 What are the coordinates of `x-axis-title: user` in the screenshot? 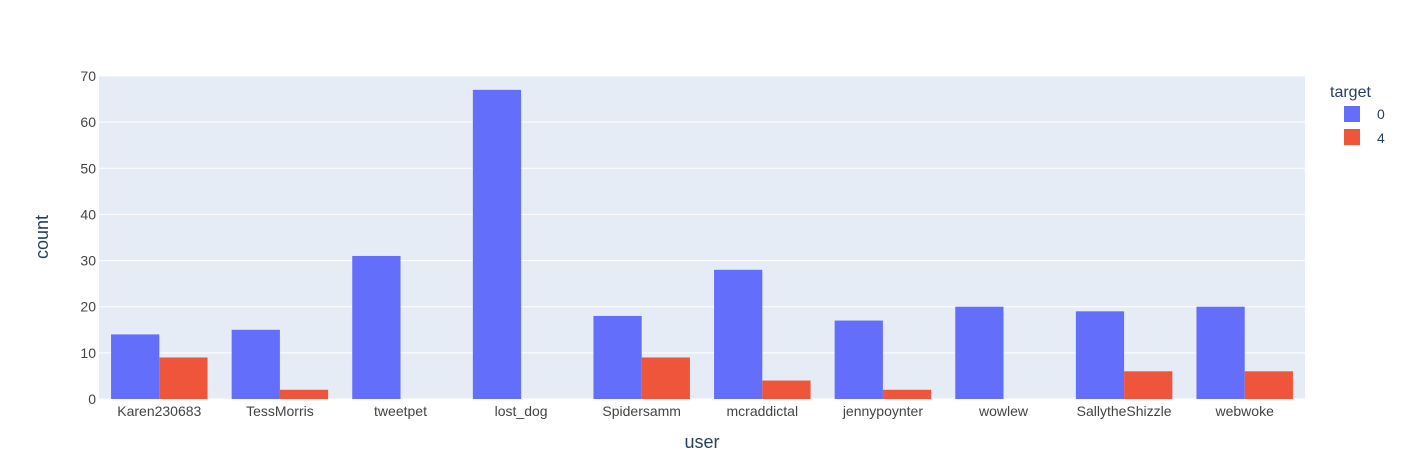 It's located at (701, 441).